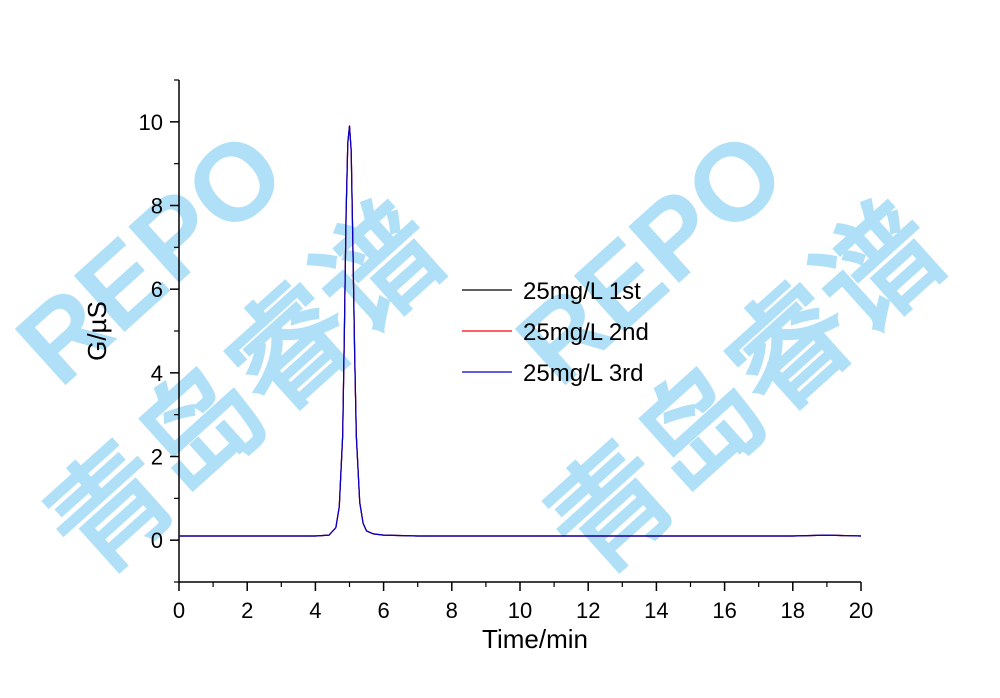  What do you see at coordinates (159, 331) in the screenshot?
I see `y-ticks: 0 2 4 6 8 10` at bounding box center [159, 331].